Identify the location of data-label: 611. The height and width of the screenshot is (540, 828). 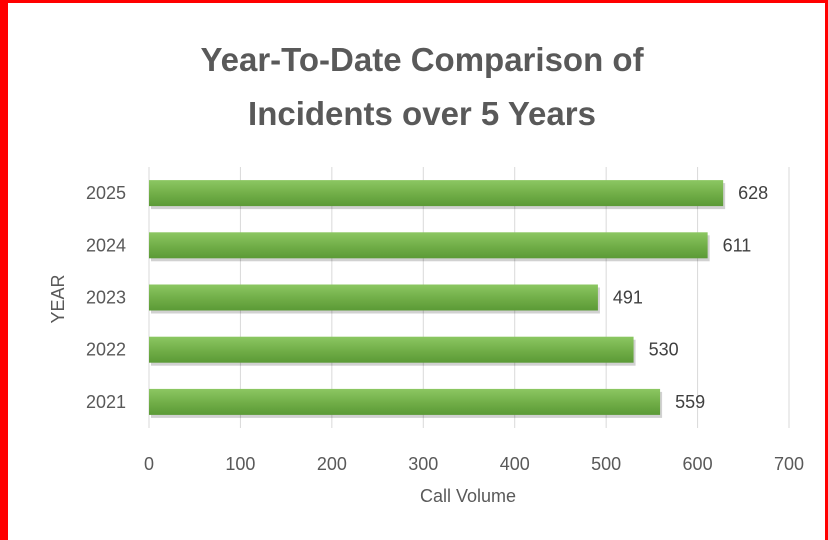
(737, 245).